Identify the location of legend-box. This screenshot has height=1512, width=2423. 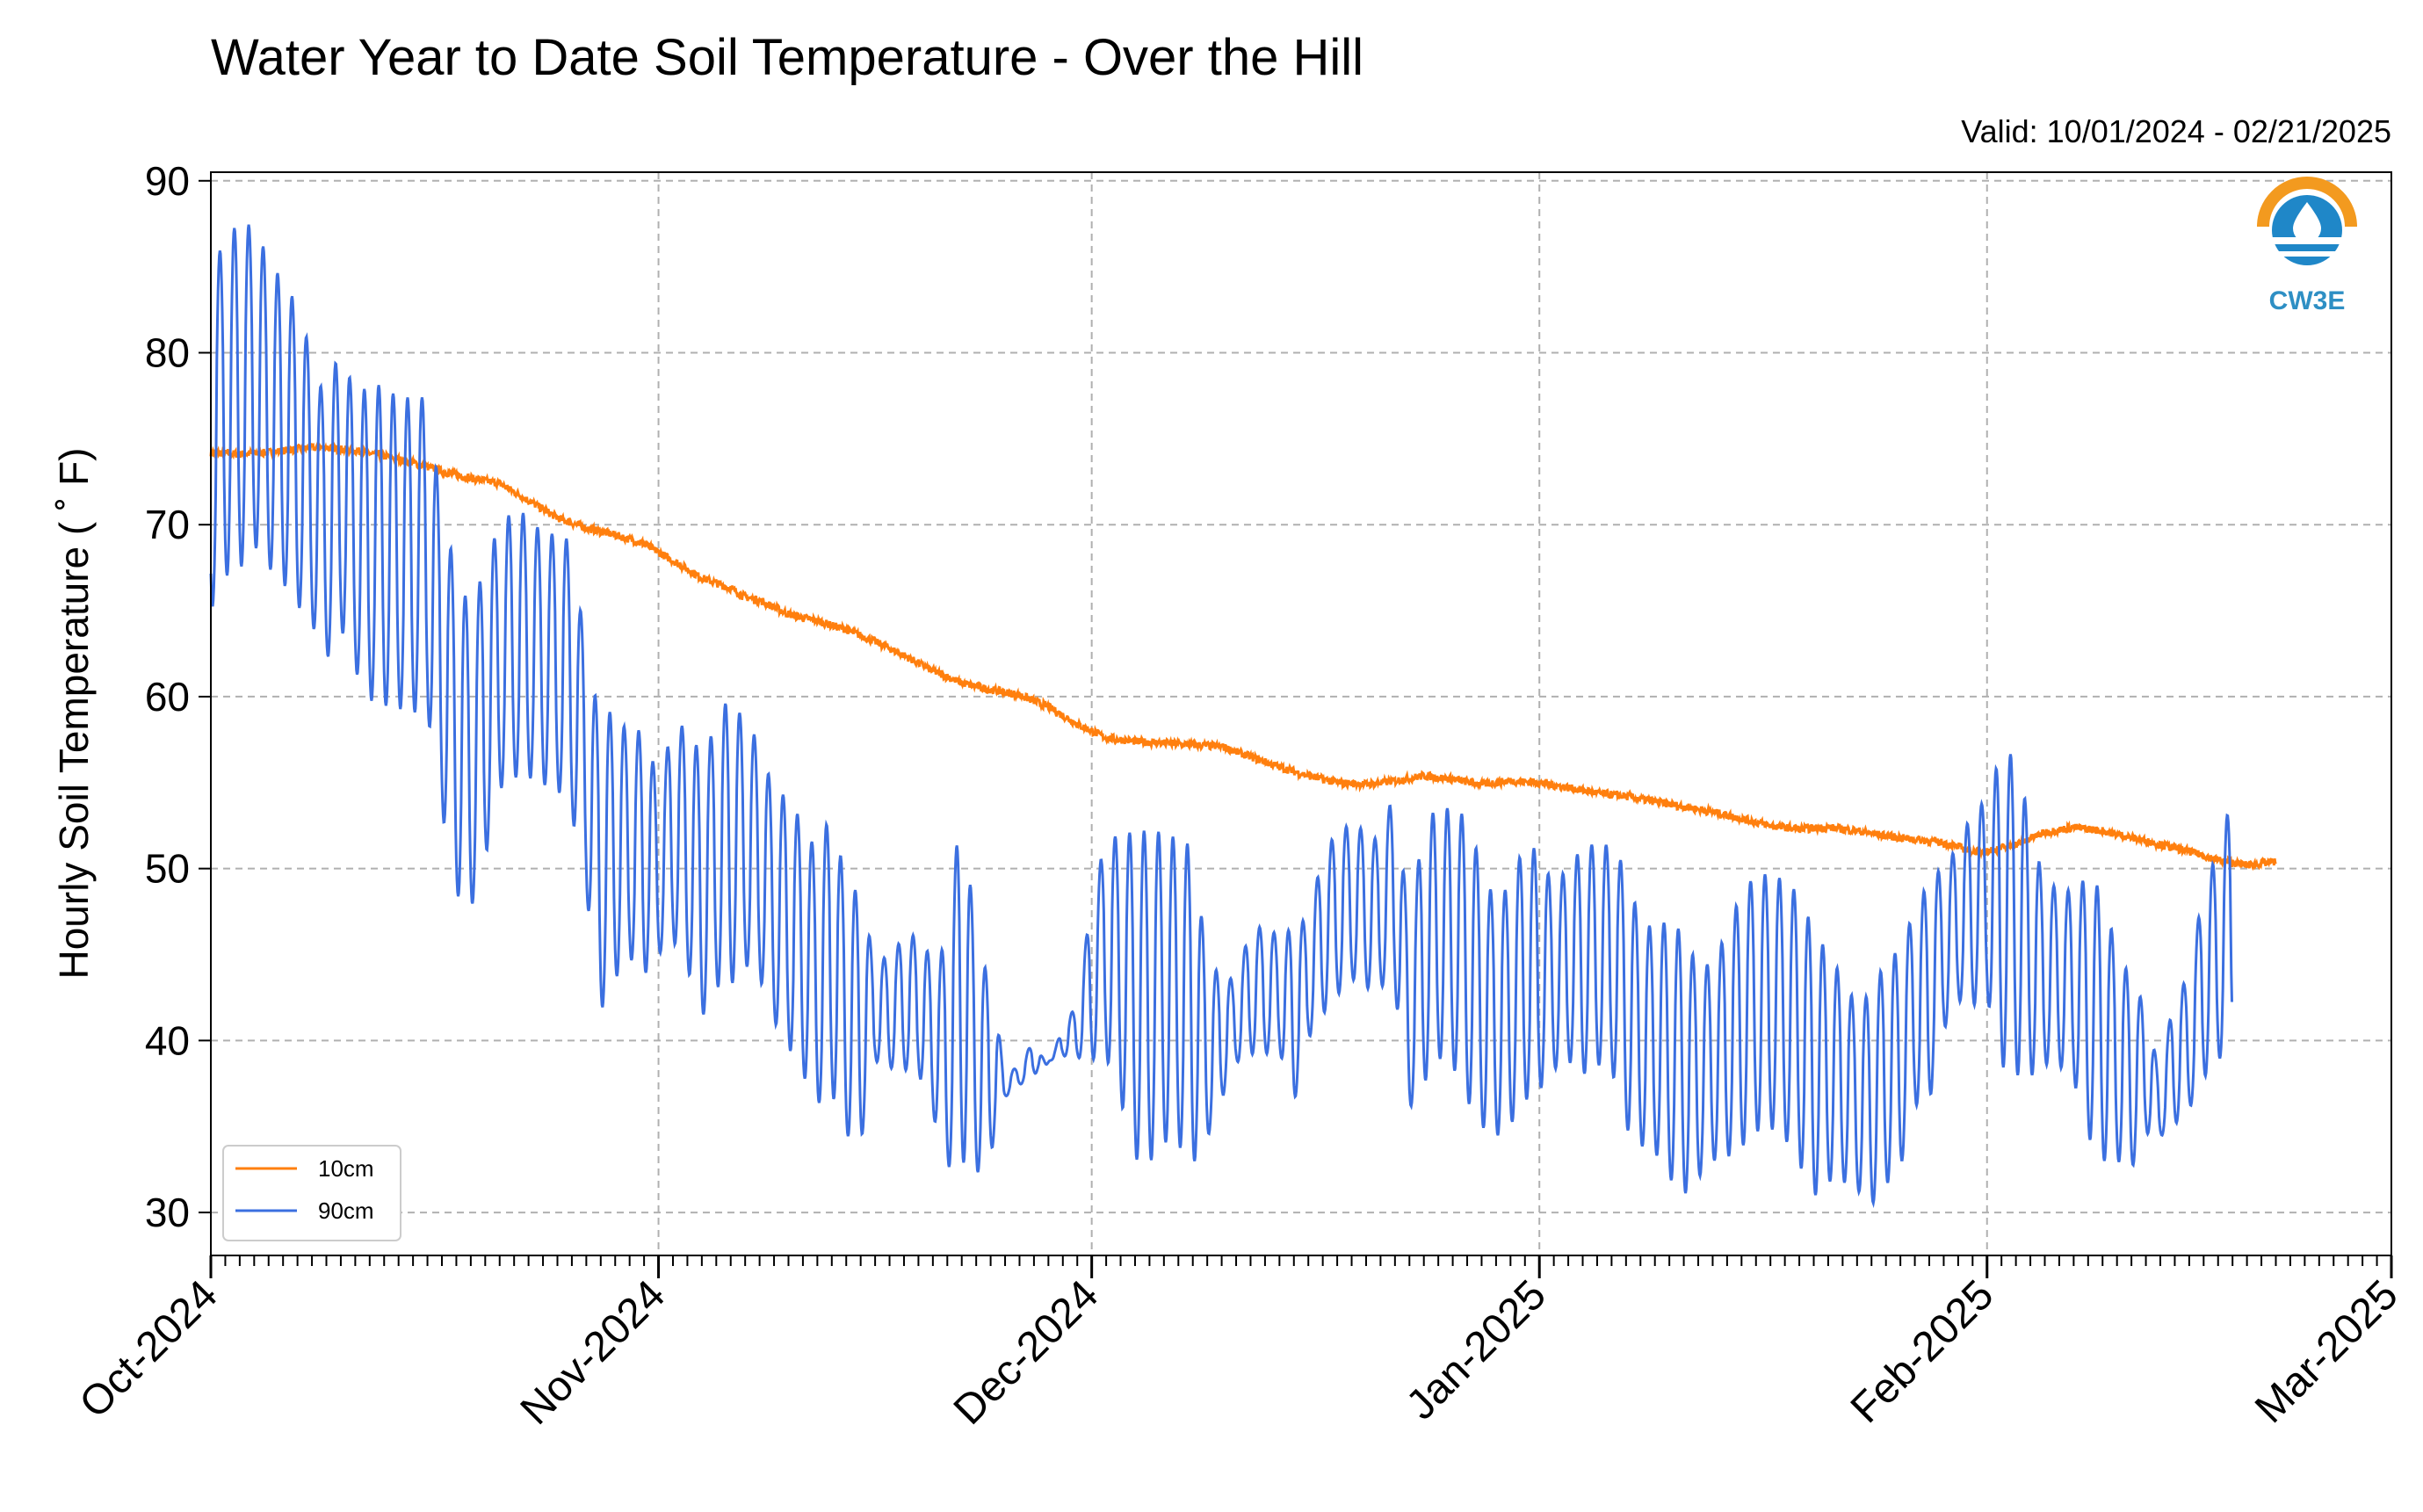
(311, 1193).